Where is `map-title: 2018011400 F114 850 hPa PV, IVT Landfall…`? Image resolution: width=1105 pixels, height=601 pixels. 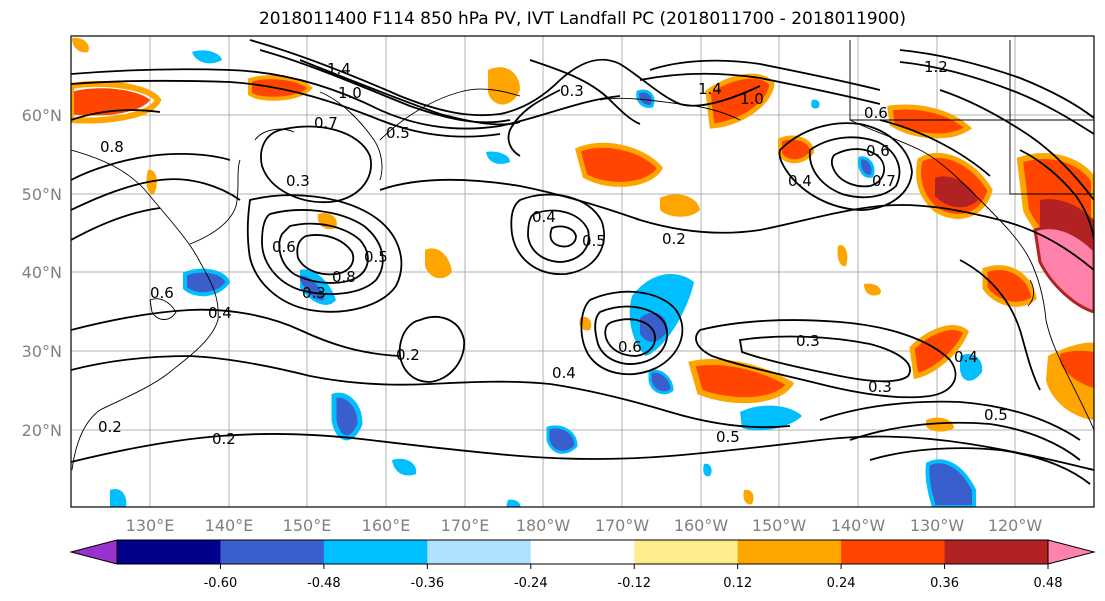 map-title: 2018011400 F114 850 hPa PV, IVT Landfall… is located at coordinates (582, 19).